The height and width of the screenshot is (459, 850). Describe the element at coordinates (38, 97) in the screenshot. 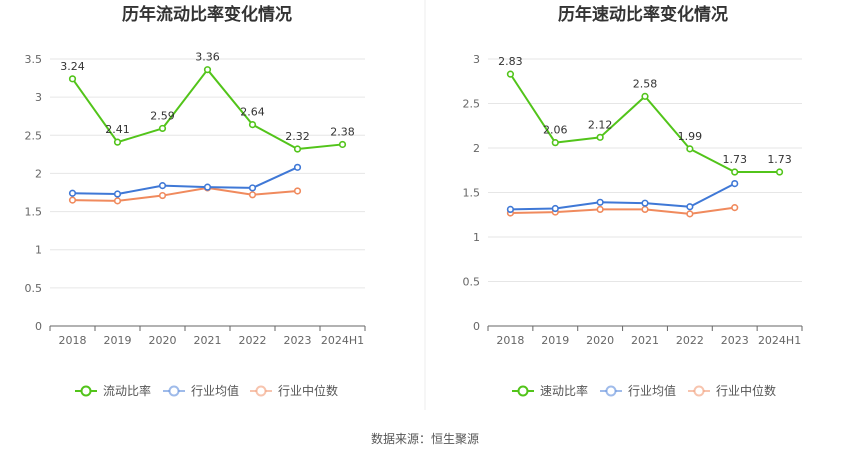

I see `y-tick-label: 3` at that location.